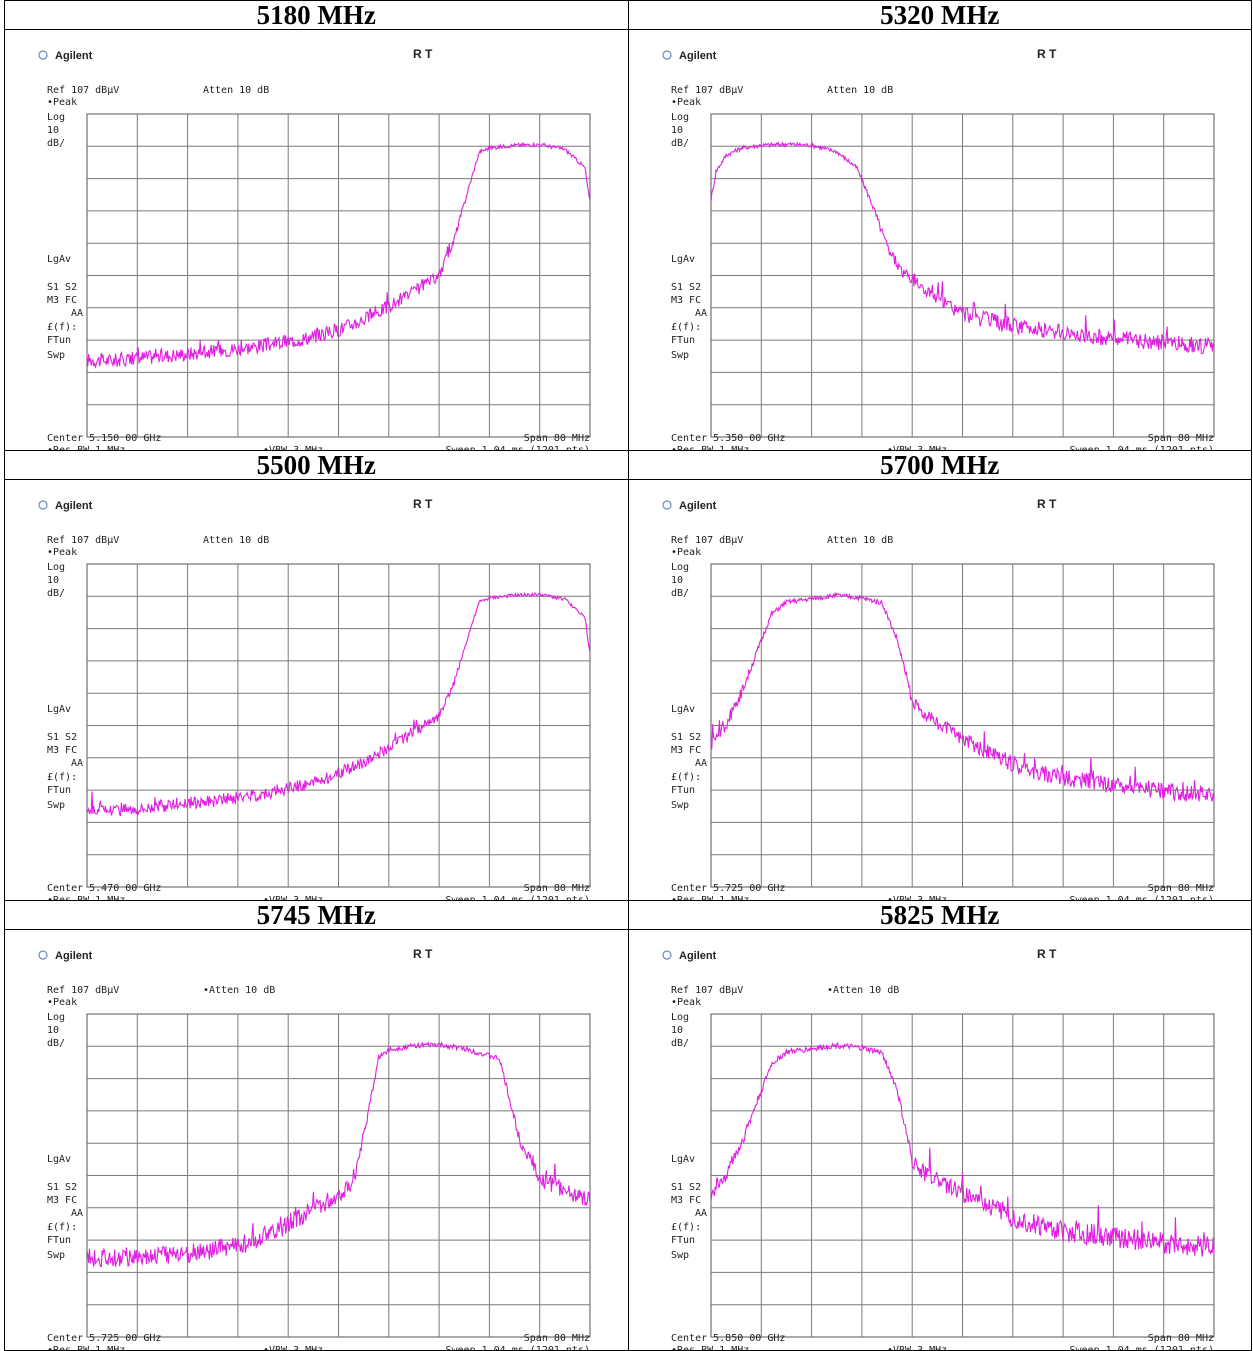 This screenshot has height=1351, width=1253. Describe the element at coordinates (728, 438) in the screenshot. I see `center-frequency: Center 5.350 00 GHz` at that location.